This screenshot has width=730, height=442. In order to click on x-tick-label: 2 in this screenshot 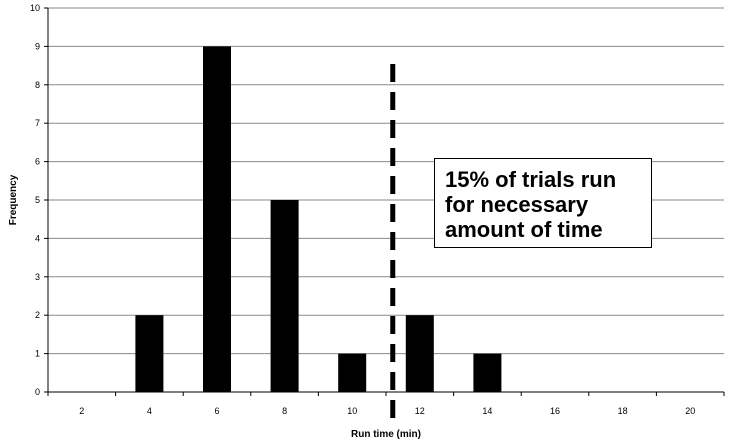, I will do `click(81, 411)`.